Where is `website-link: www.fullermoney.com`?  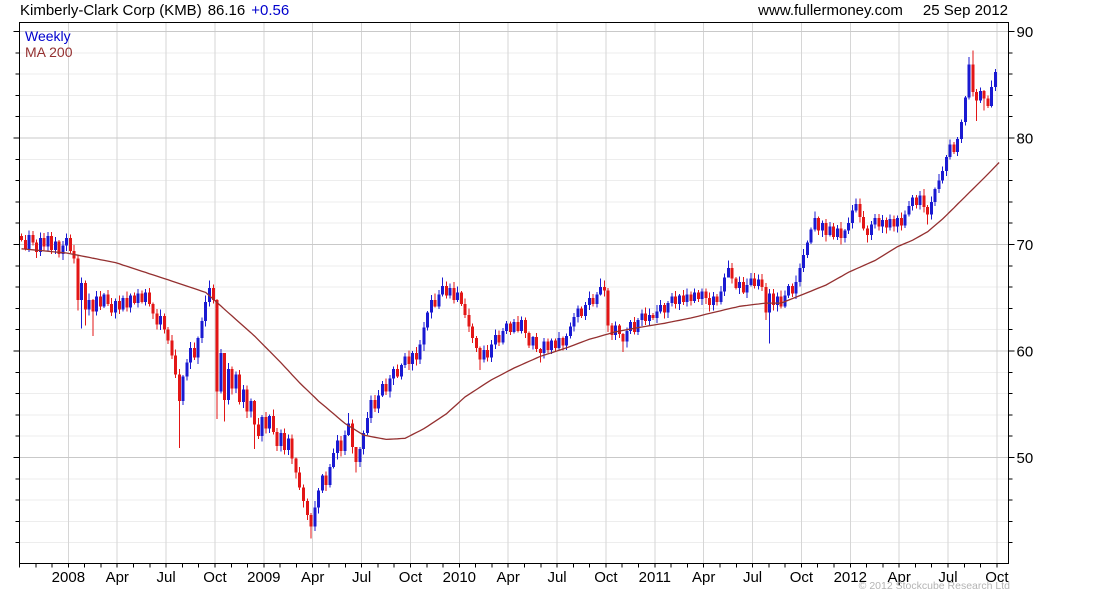 website-link: www.fullermoney.com is located at coordinates (830, 10).